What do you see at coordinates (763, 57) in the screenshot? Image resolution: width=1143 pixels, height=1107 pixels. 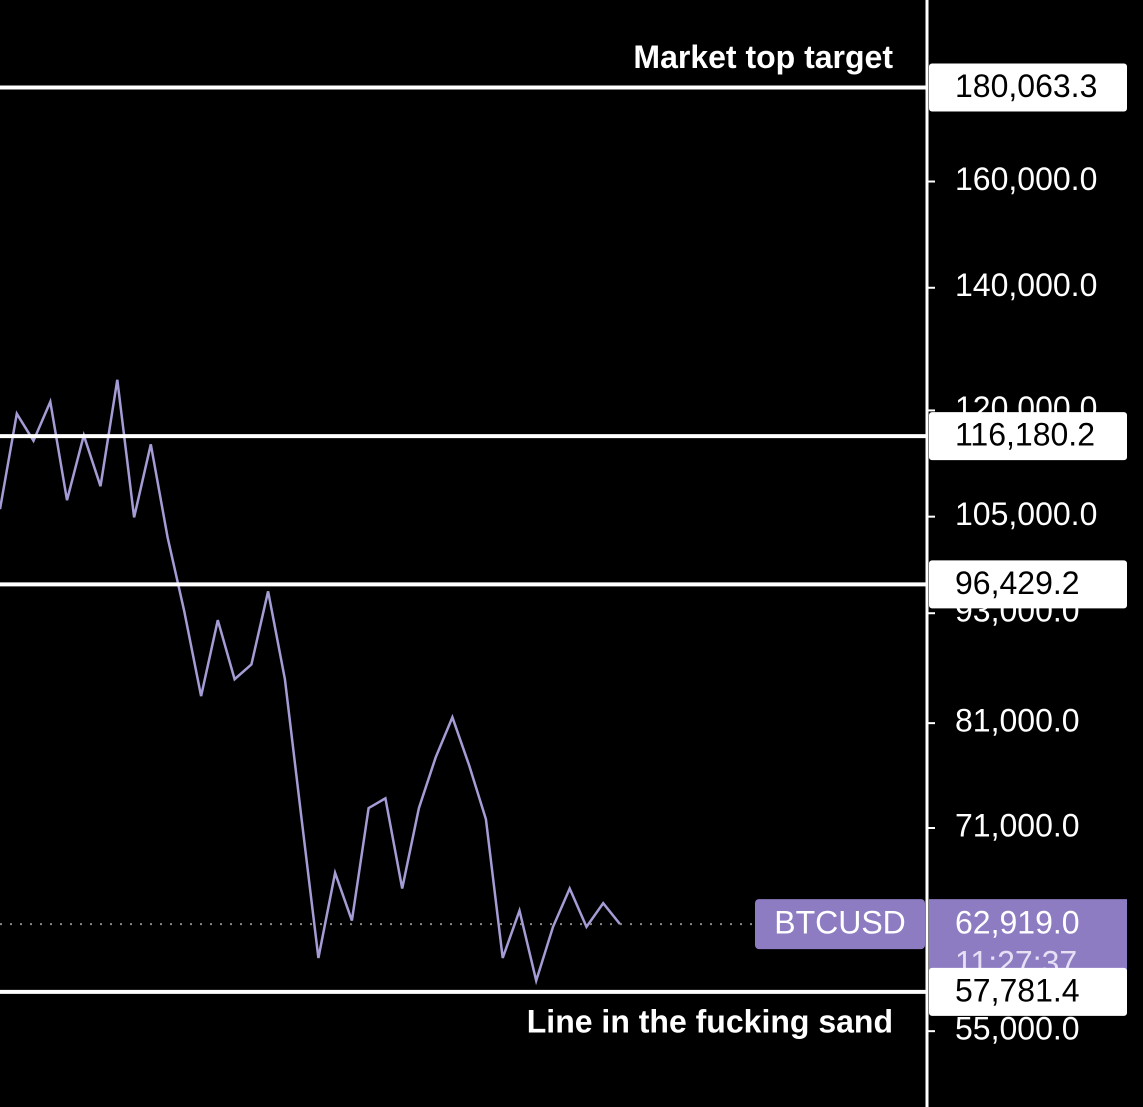 I see `level-text: Market top target` at bounding box center [763, 57].